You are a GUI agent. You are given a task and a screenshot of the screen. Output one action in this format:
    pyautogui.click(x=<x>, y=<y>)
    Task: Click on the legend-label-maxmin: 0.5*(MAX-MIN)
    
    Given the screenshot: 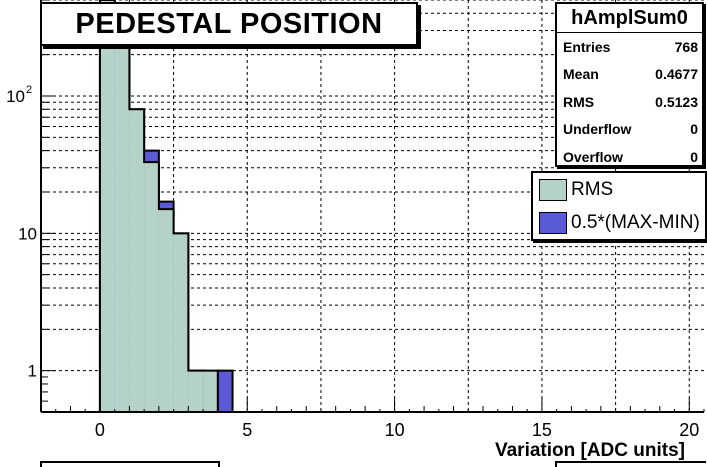 What is the action you would take?
    pyautogui.click(x=635, y=222)
    